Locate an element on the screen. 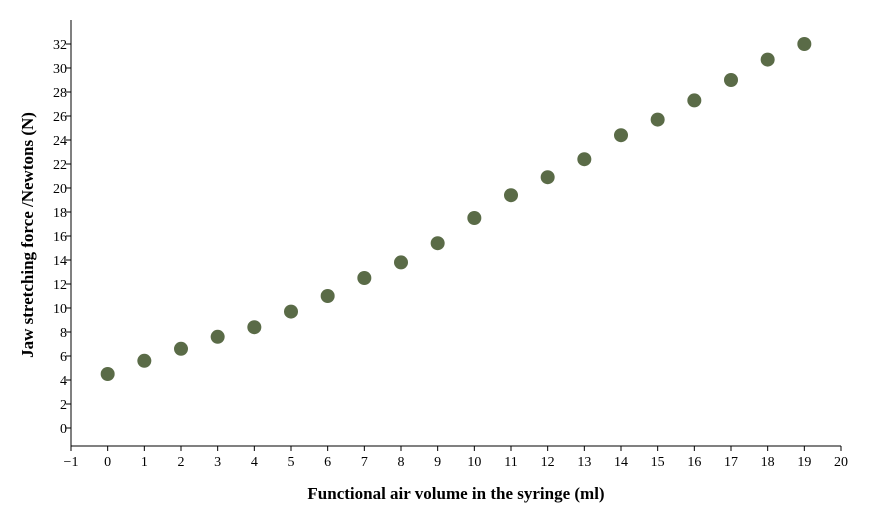  x-tick-label: 10 is located at coordinates (474, 462).